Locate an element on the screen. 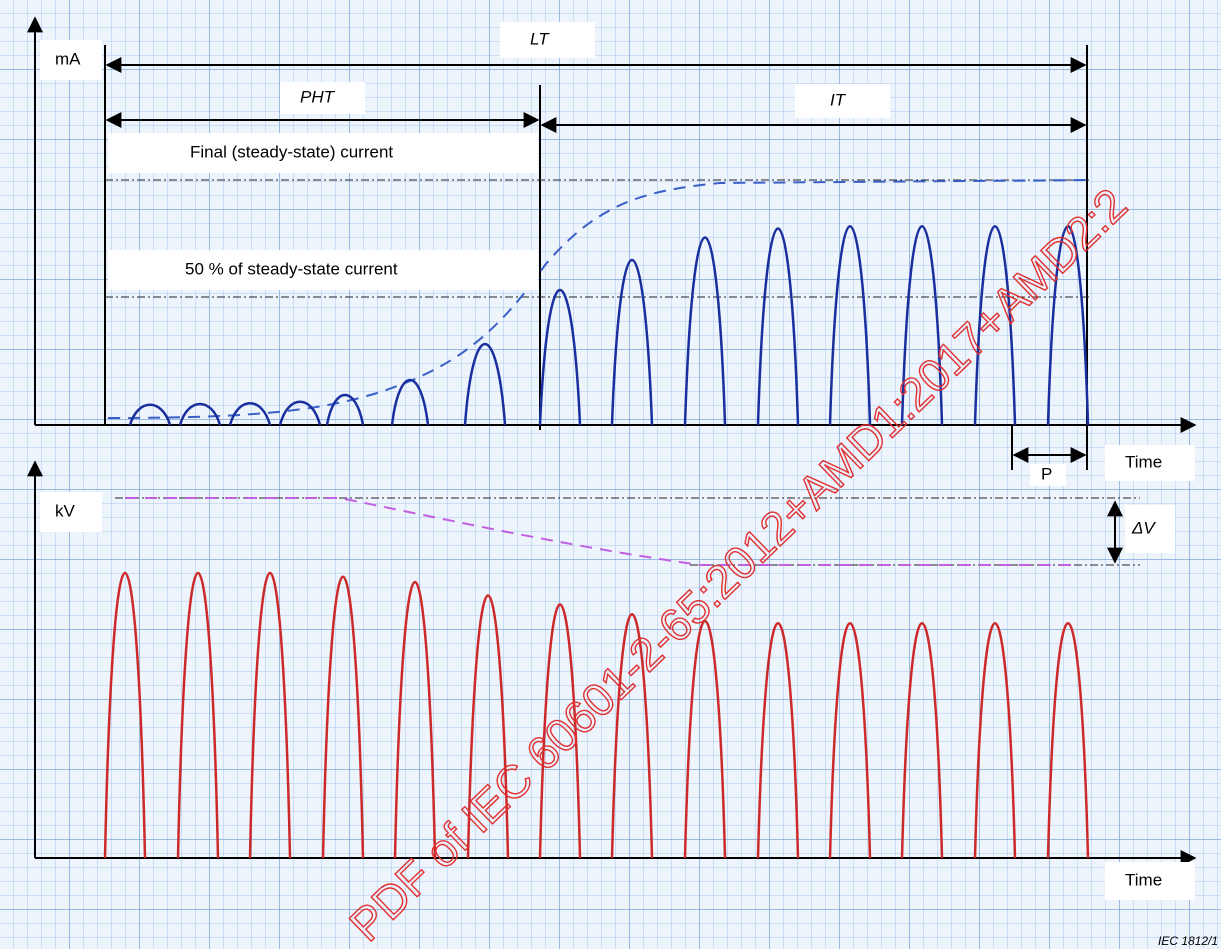 Image resolution: width=1221 pixels, height=949 pixels. lt-label: LT is located at coordinates (540, 38).